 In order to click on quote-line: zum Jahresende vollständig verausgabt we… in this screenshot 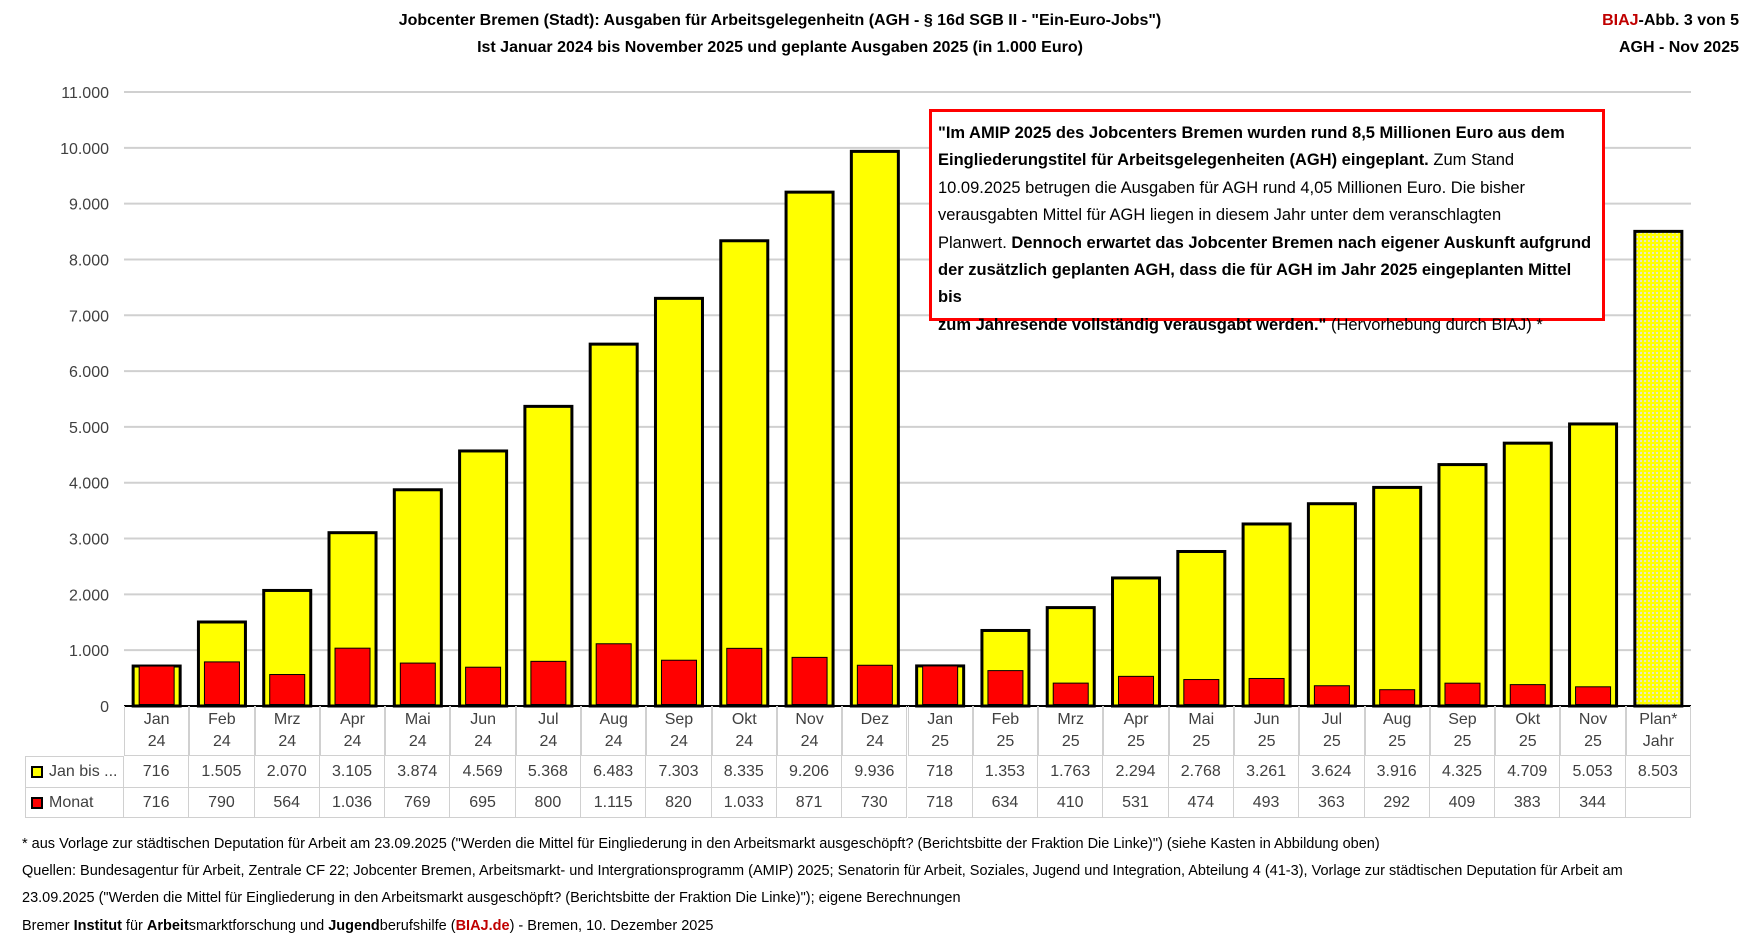, I will do `click(1132, 324)`.